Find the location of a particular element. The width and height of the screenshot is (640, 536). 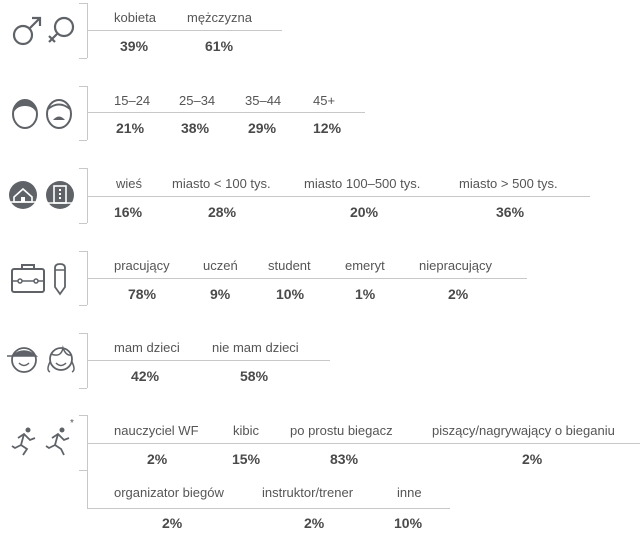

category-label: 45+ is located at coordinates (324, 100).